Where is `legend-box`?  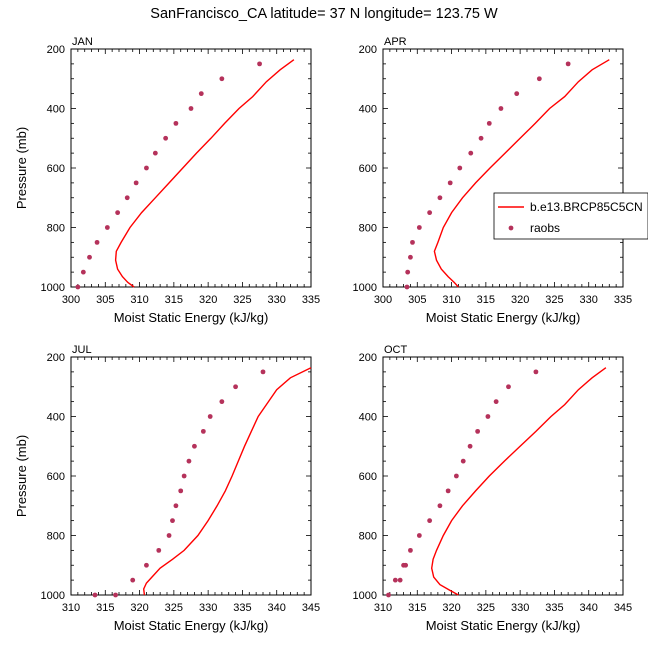 legend-box is located at coordinates (570, 216).